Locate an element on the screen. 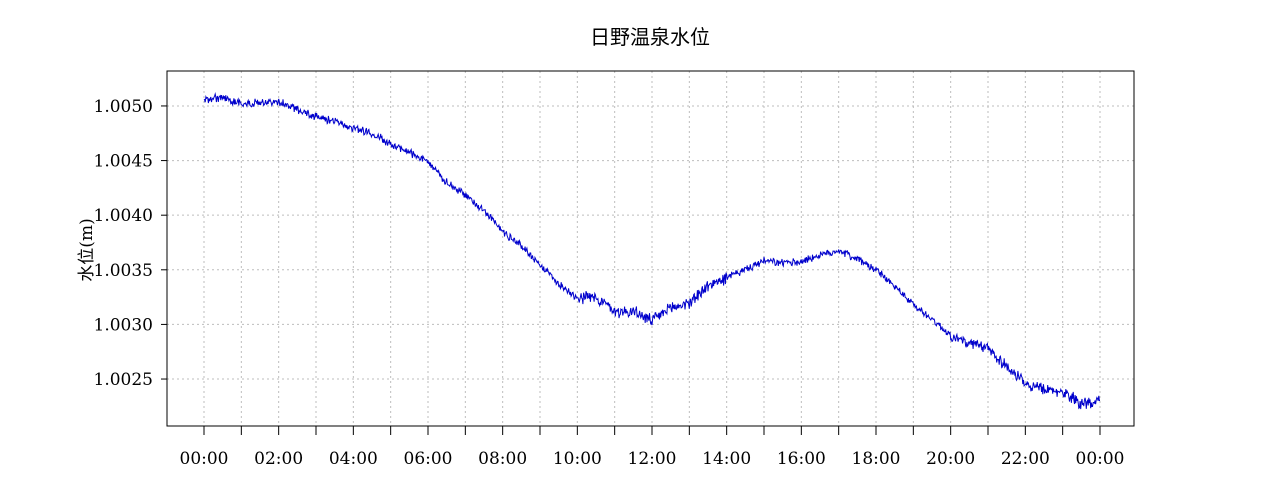  y-tick-label: 1.0035 is located at coordinates (123, 271).